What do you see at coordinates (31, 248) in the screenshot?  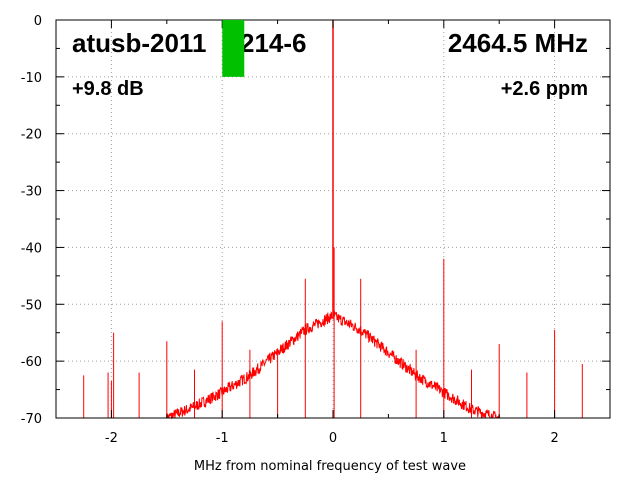 I see `y-tick-label: -40` at bounding box center [31, 248].